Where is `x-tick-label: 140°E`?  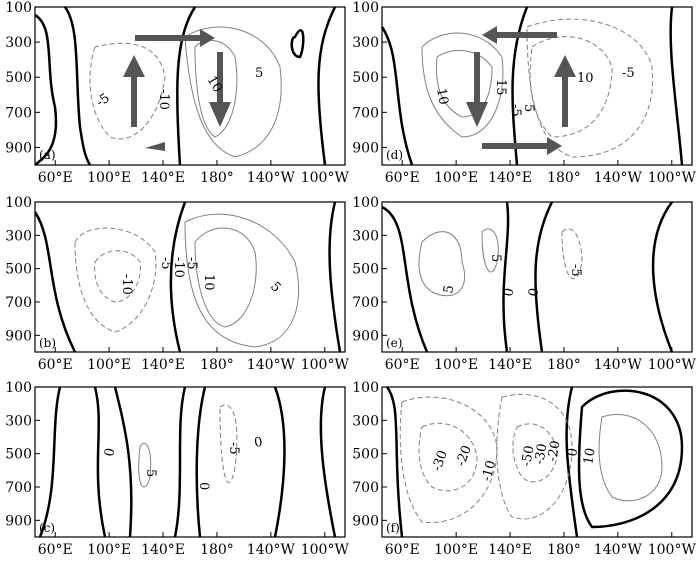
x-tick-label: 140°E is located at coordinates (510, 178).